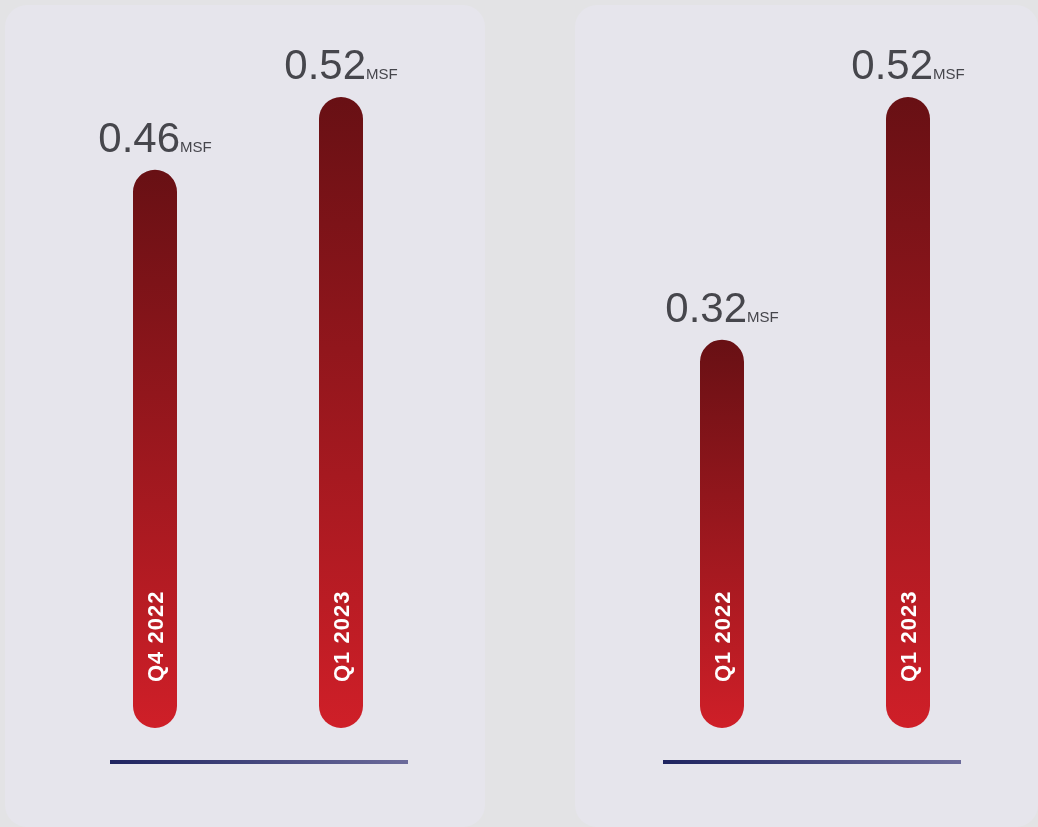 This screenshot has width=1038, height=827. What do you see at coordinates (155, 636) in the screenshot?
I see `x-tick-label: Q4 2022` at bounding box center [155, 636].